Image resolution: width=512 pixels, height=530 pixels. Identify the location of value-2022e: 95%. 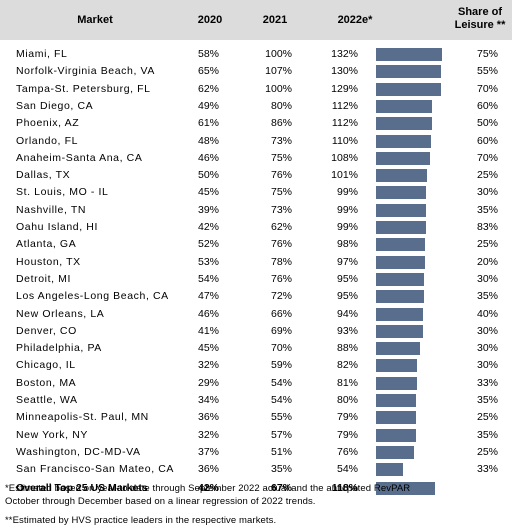
(347, 296).